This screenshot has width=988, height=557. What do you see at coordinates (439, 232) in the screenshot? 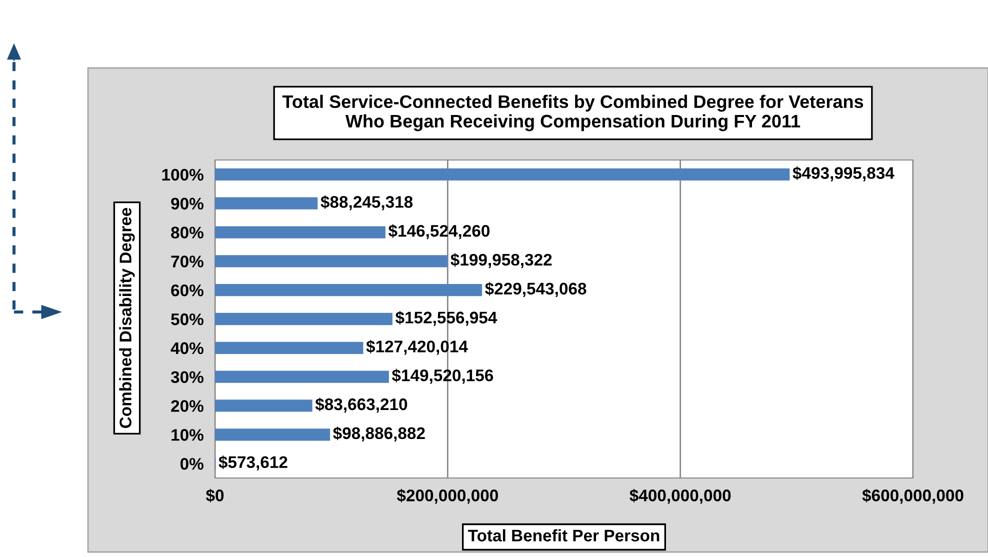
I see `data-label: $146,524,260` at bounding box center [439, 232].